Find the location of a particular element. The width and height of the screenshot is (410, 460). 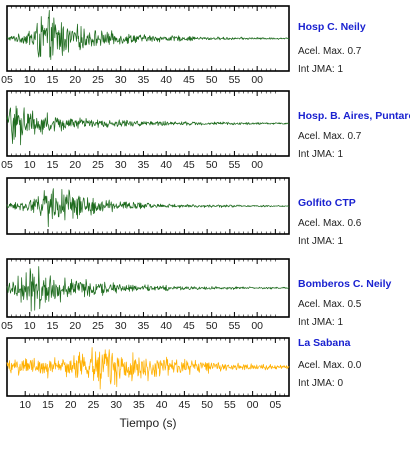

x-axis-title: Tiempo (s) is located at coordinates (148, 423).